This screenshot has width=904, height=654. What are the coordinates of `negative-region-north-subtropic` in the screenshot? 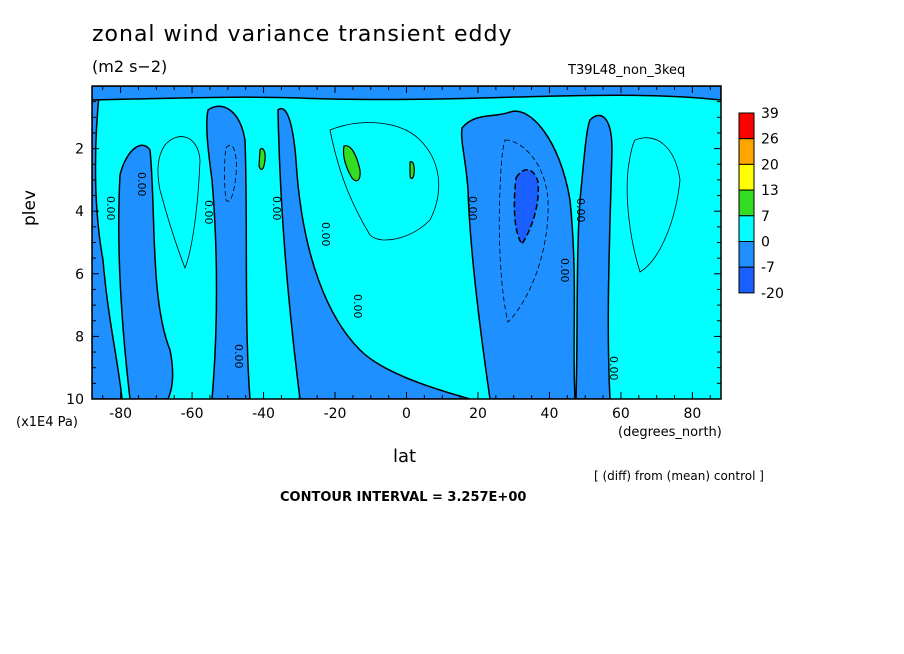 It's located at (518, 254).